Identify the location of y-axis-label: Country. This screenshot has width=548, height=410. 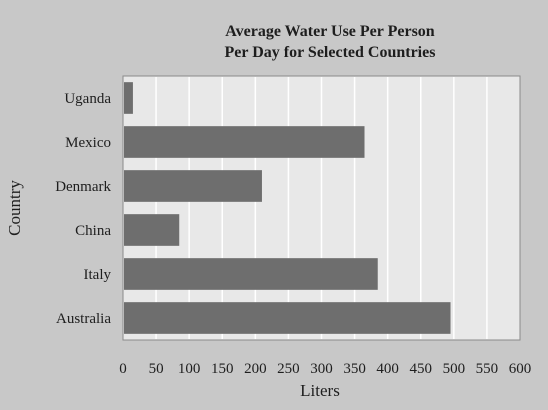
(14, 208).